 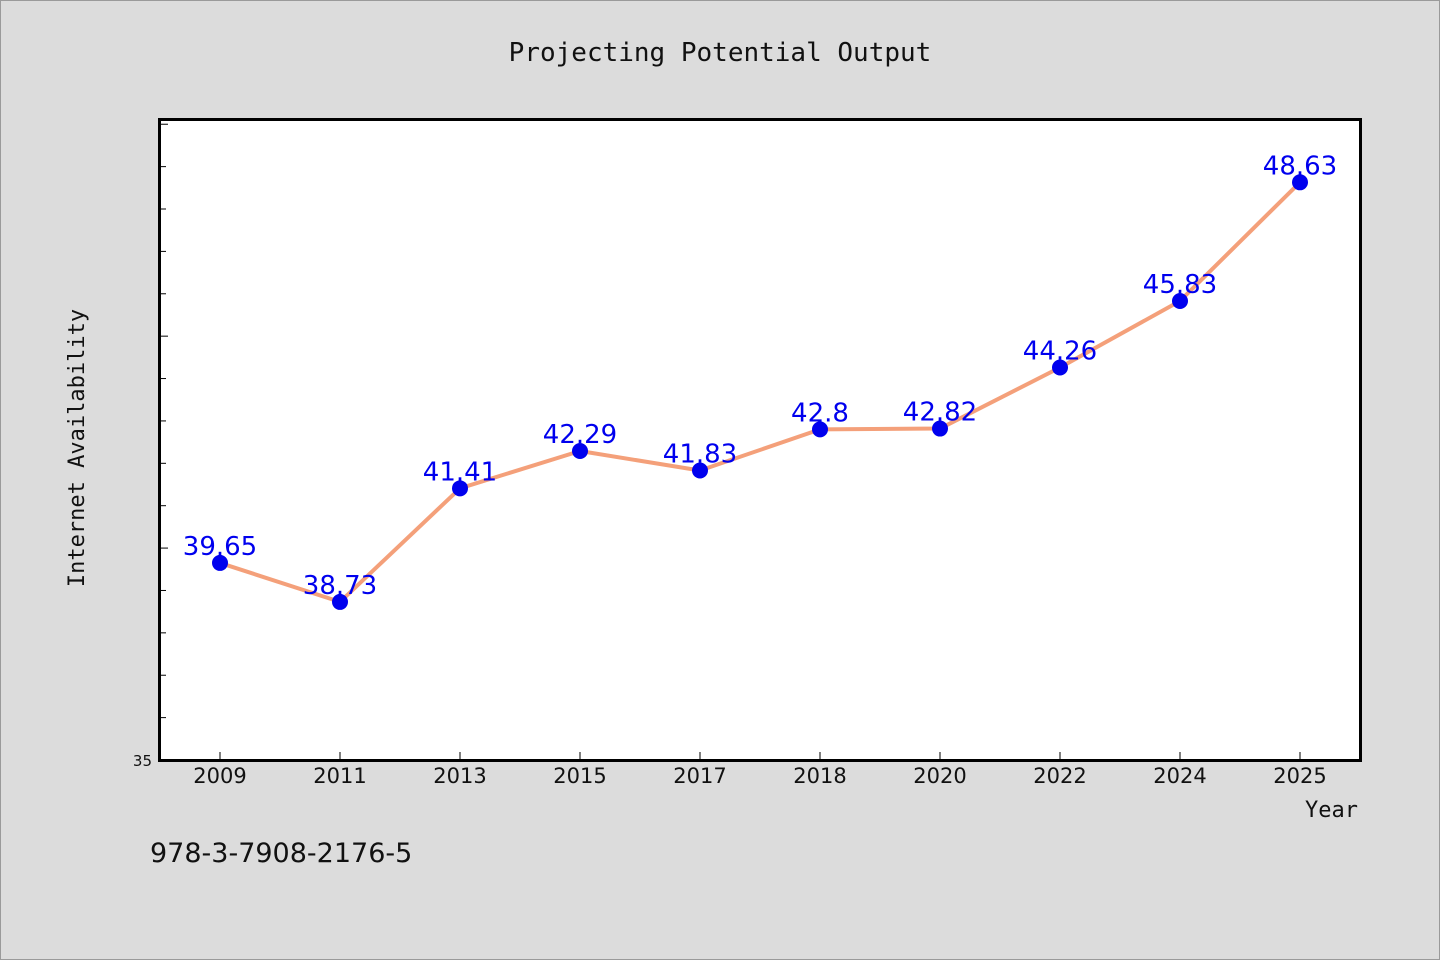 I want to click on x-tick-label: 2020, so click(x=939, y=776).